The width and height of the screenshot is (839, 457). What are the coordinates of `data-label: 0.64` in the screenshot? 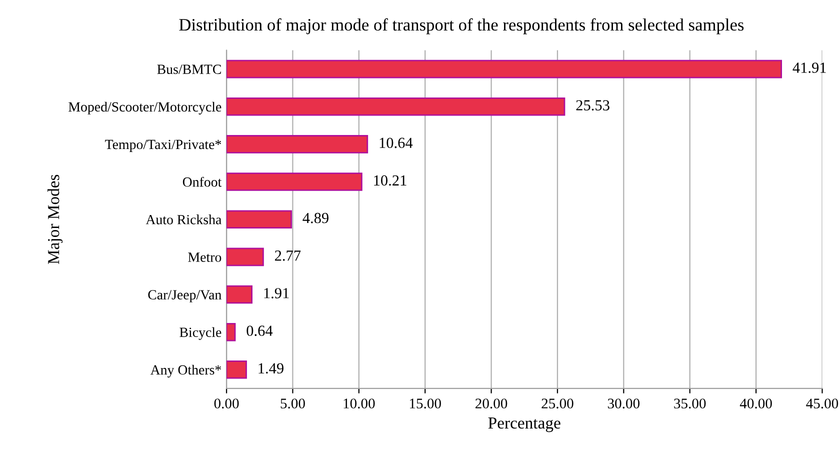 It's located at (259, 331).